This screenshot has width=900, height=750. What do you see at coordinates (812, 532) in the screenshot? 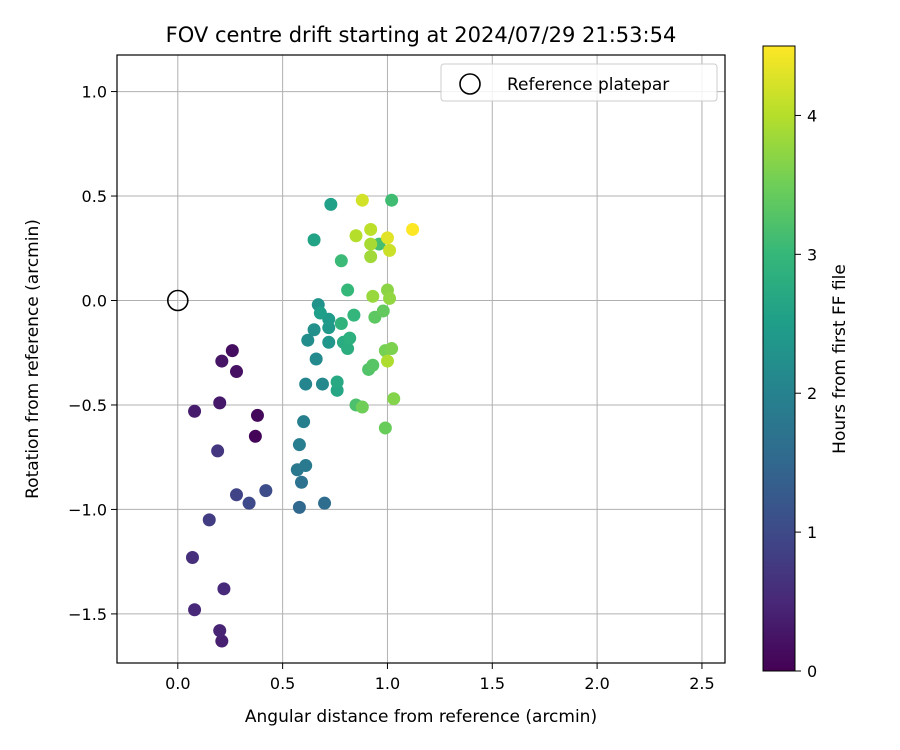
I see `colorbar-tick-label: 1` at bounding box center [812, 532].